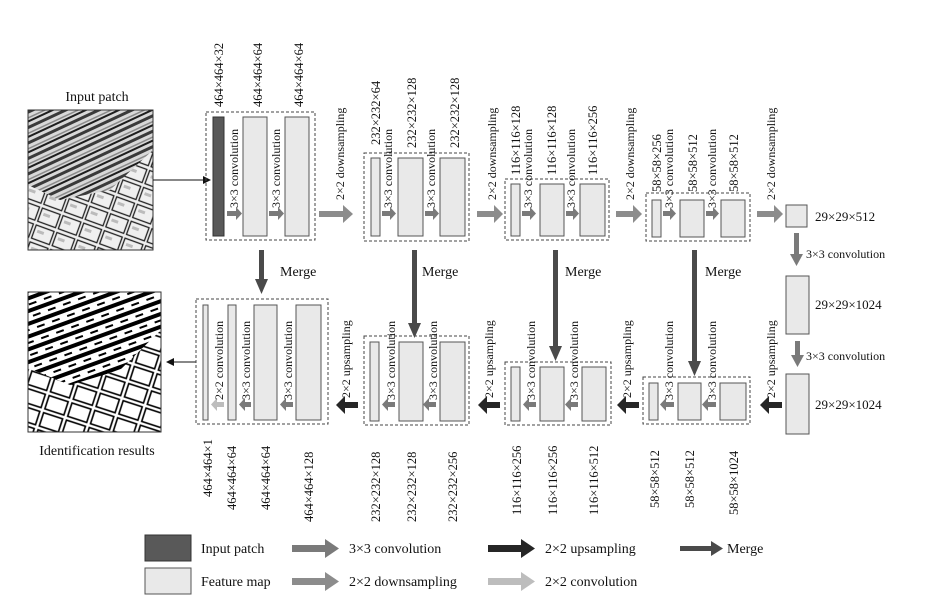  What do you see at coordinates (96, 97) in the screenshot?
I see `input-patch-title: Input patch` at bounding box center [96, 97].